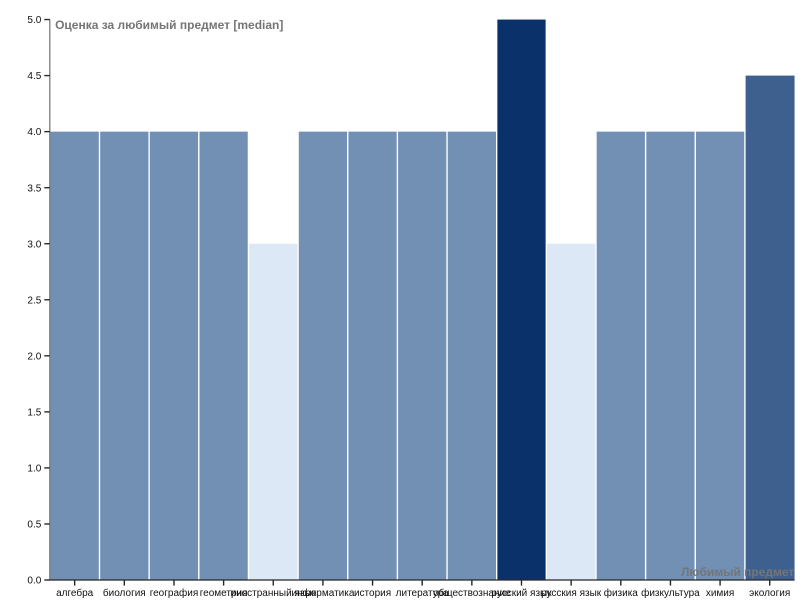  I want to click on svg-text: 1.0, so click(34, 469).